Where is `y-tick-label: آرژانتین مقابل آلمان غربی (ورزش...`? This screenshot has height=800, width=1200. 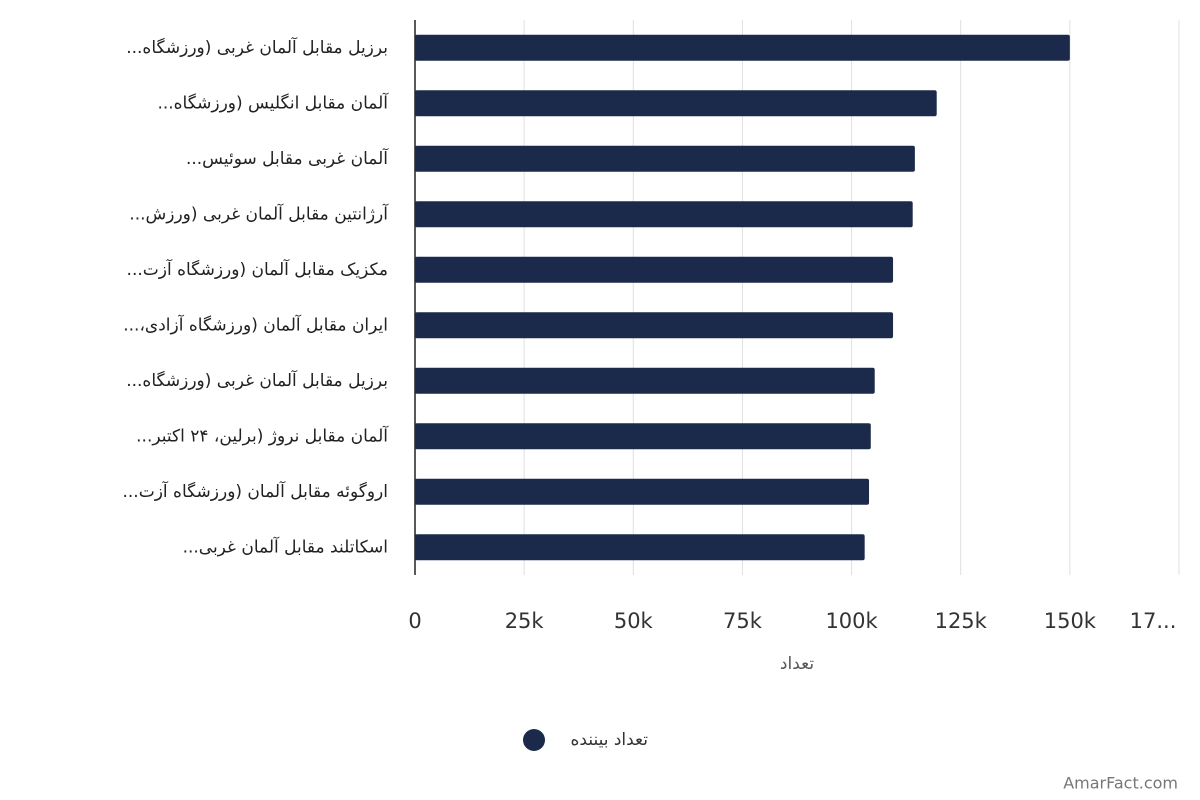 y-tick-label: آرژانتین مقابل آلمان غربی (ورزش... is located at coordinates (259, 213).